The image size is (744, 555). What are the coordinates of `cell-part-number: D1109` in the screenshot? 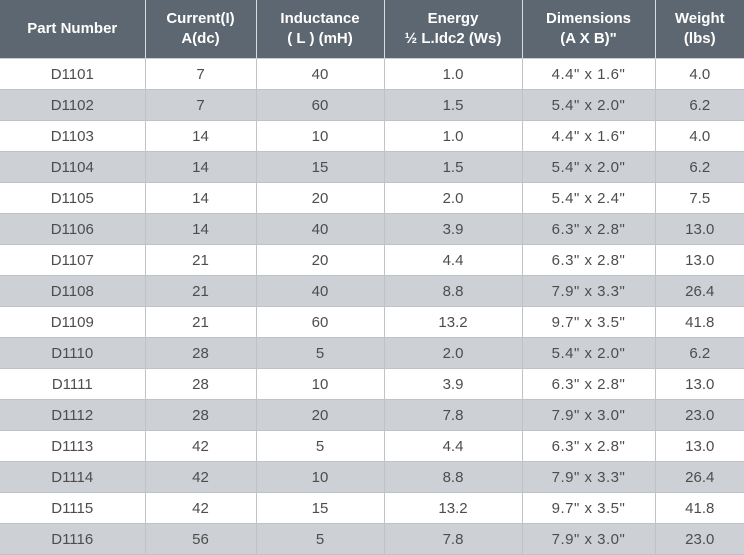 It's located at (73, 322).